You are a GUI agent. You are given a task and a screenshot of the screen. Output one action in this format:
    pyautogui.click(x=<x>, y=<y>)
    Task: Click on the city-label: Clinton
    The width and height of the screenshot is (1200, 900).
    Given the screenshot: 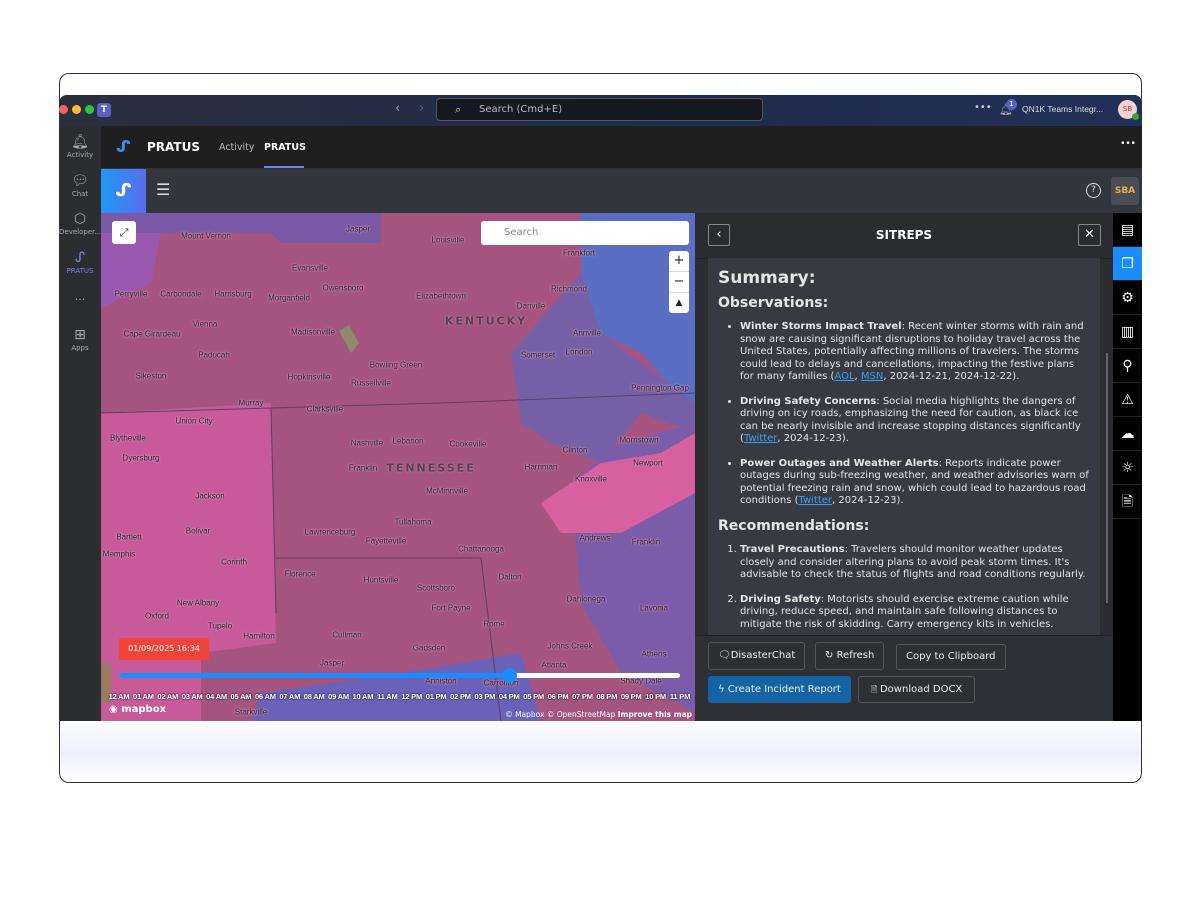 What is the action you would take?
    pyautogui.click(x=575, y=450)
    